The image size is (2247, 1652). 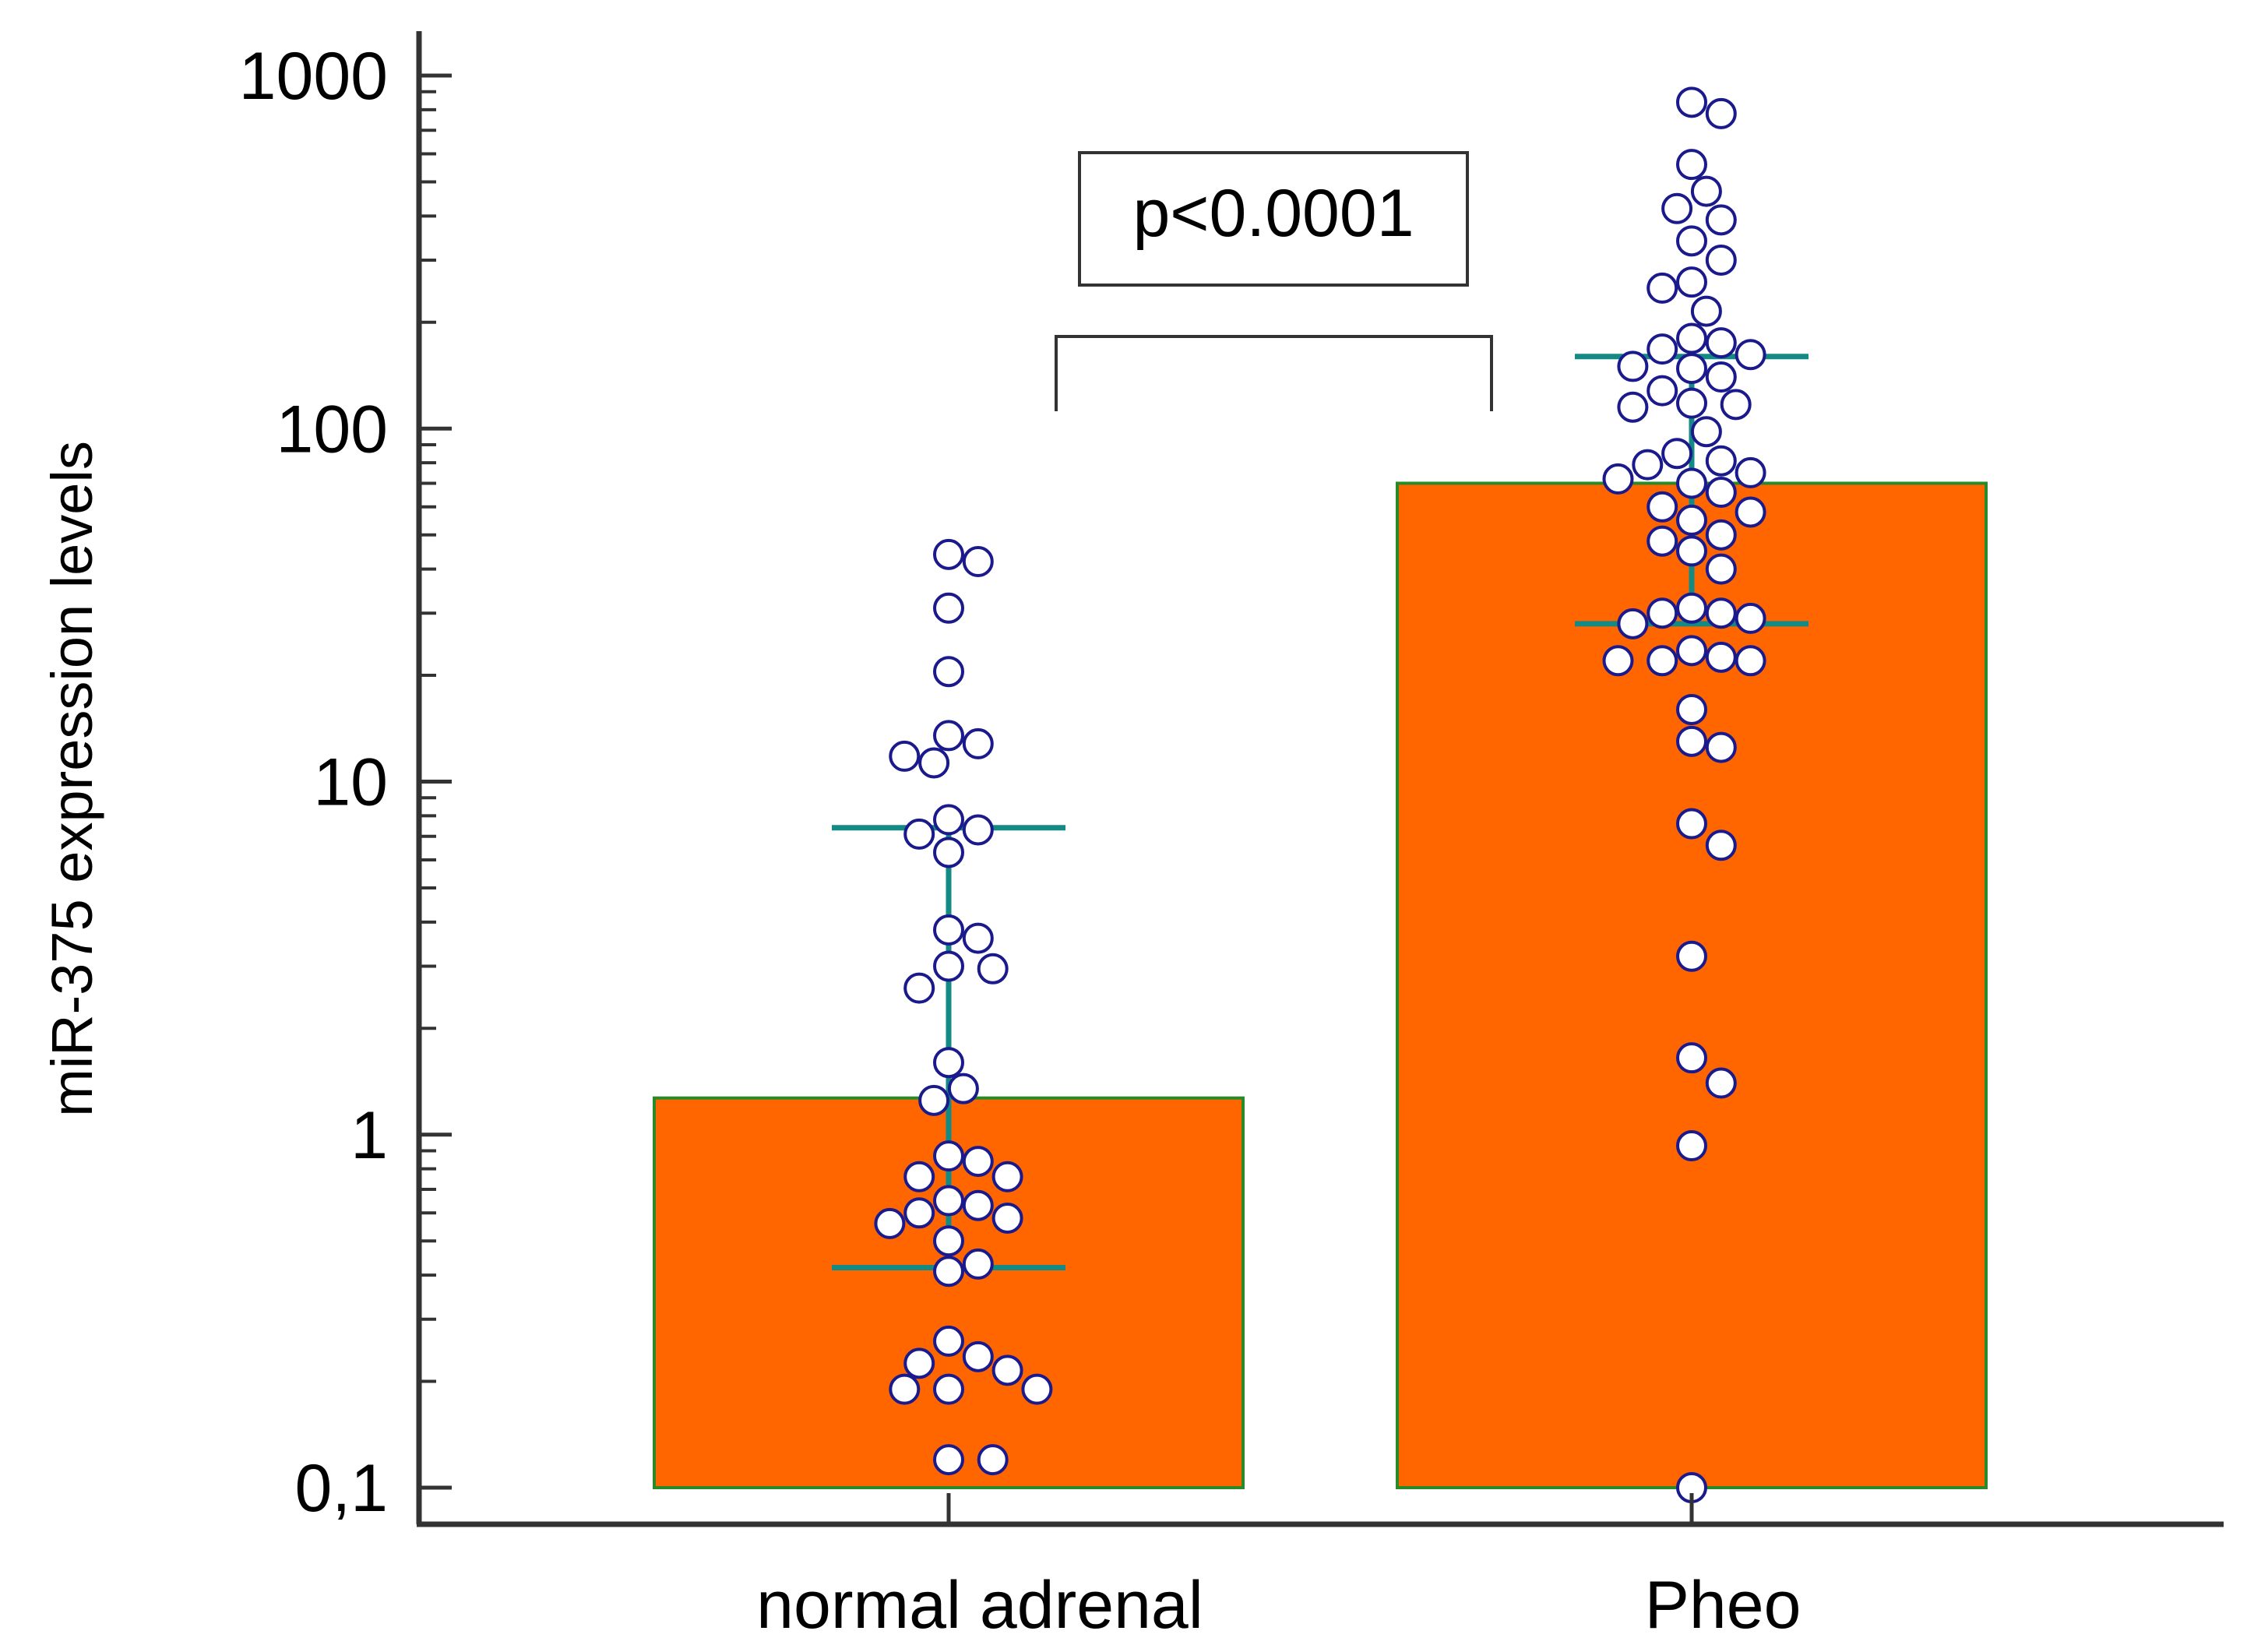 What do you see at coordinates (72, 779) in the screenshot?
I see `y-axis-title: miR-375 expression levels` at bounding box center [72, 779].